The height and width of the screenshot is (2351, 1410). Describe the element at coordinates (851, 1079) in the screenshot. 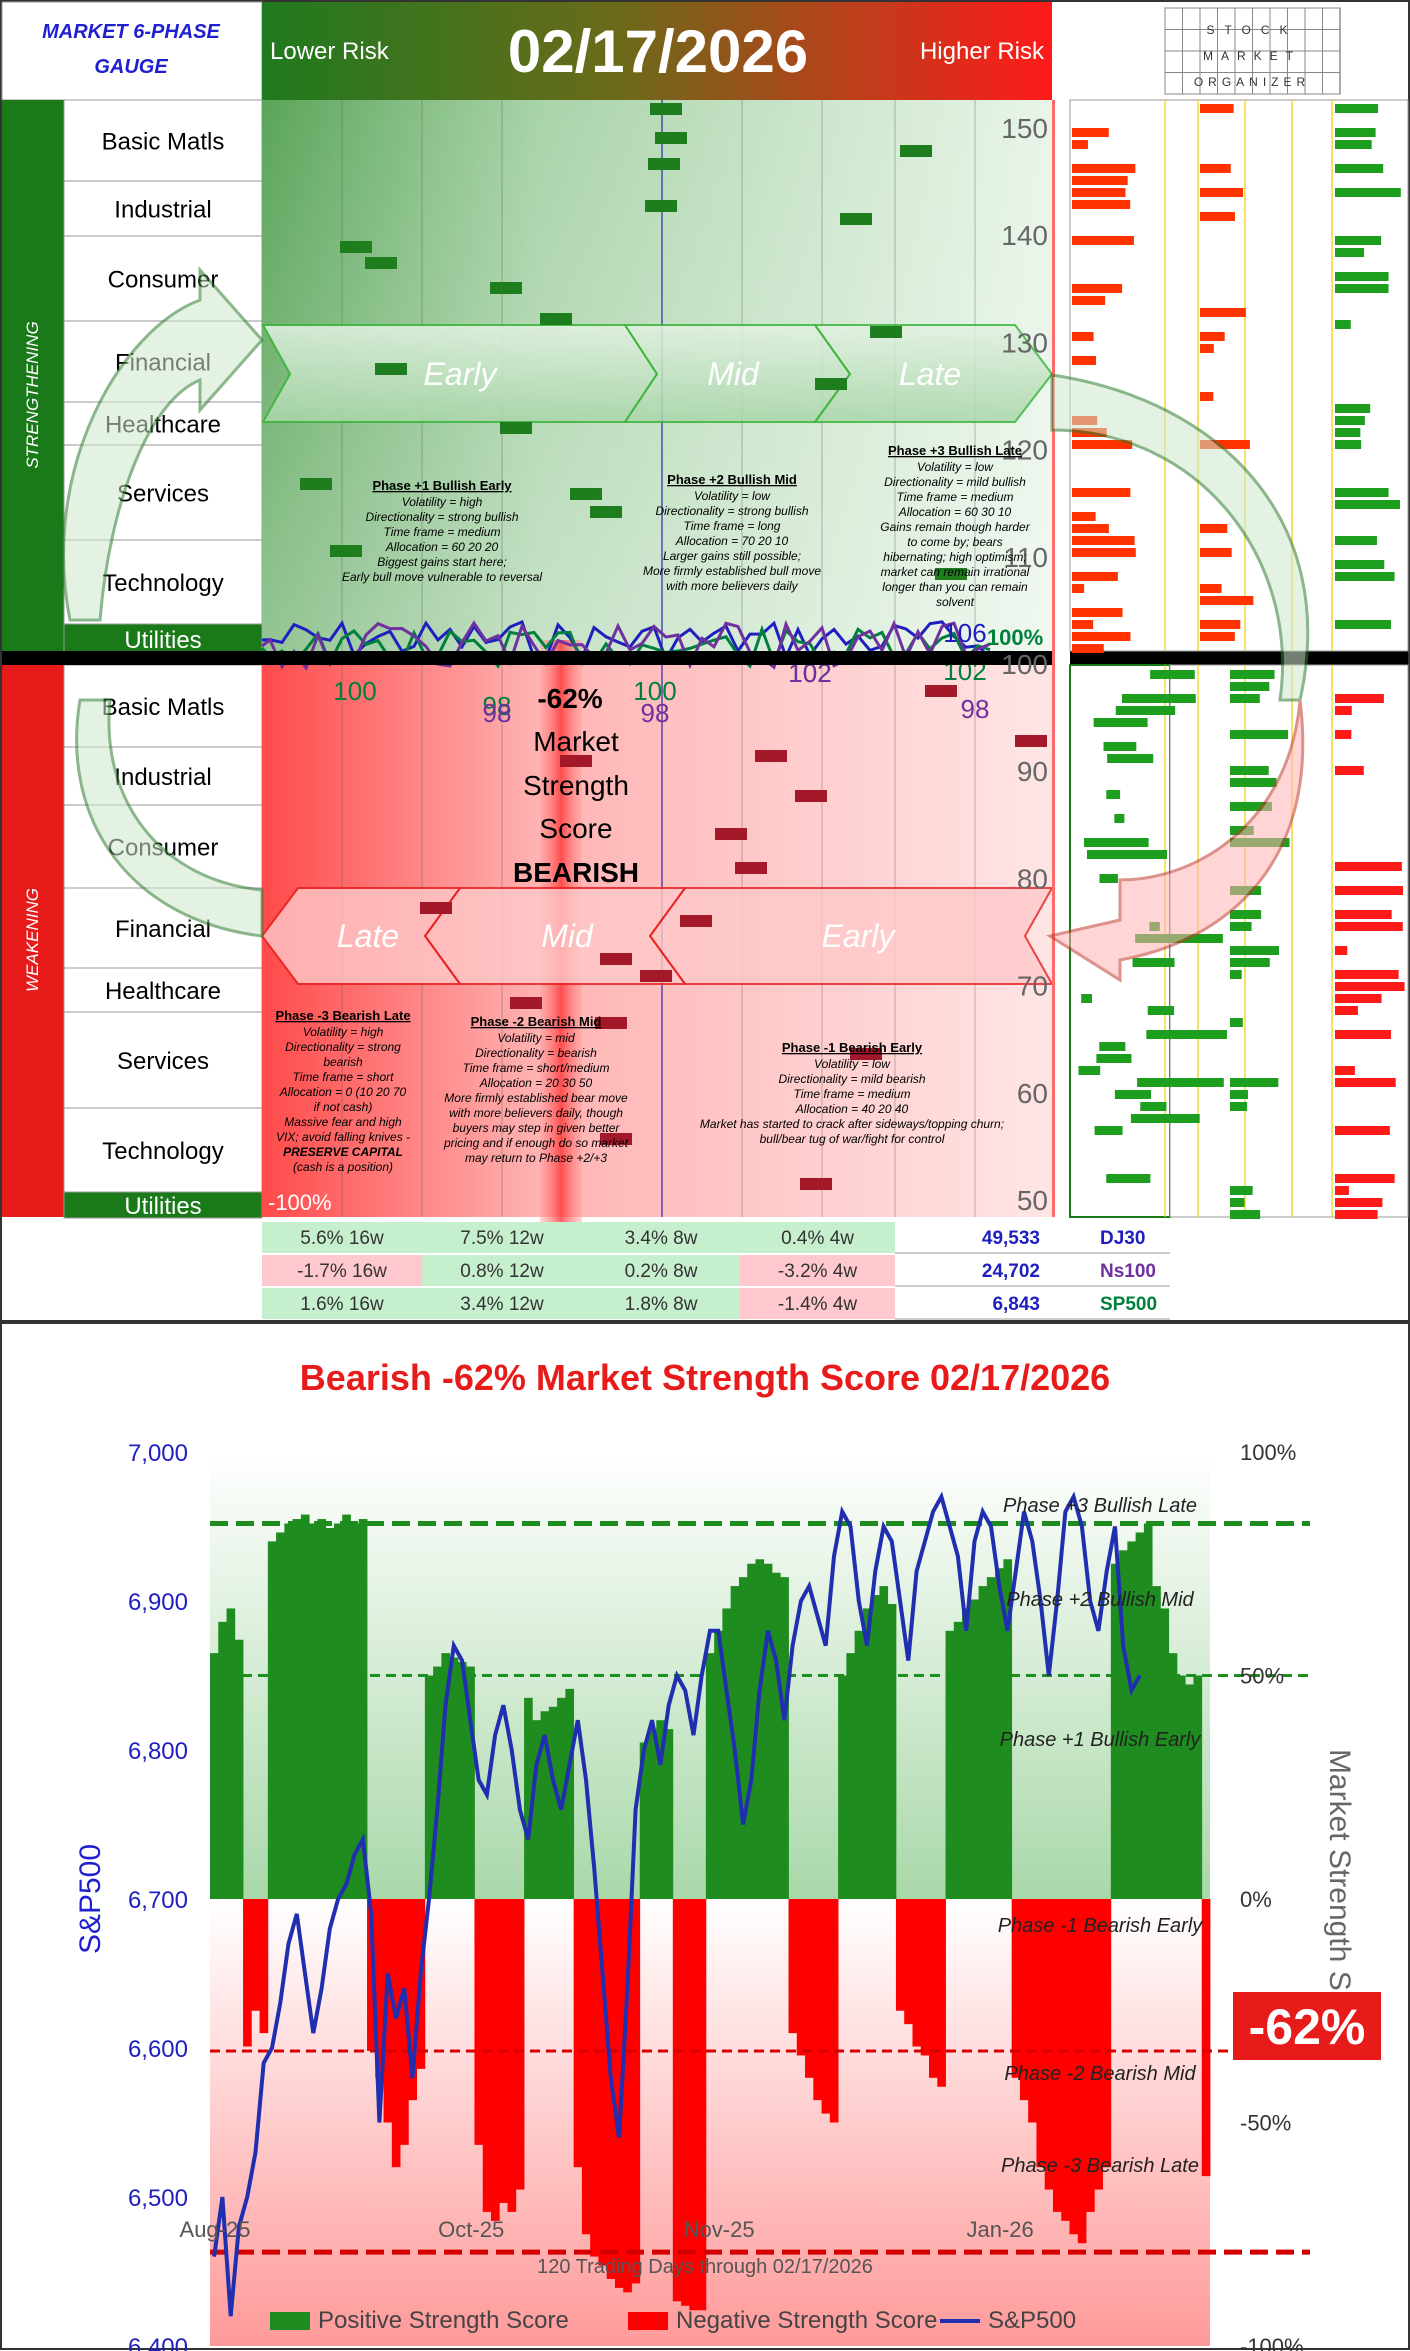

I see `svg-text: Directionality = mild bearish` at that location.